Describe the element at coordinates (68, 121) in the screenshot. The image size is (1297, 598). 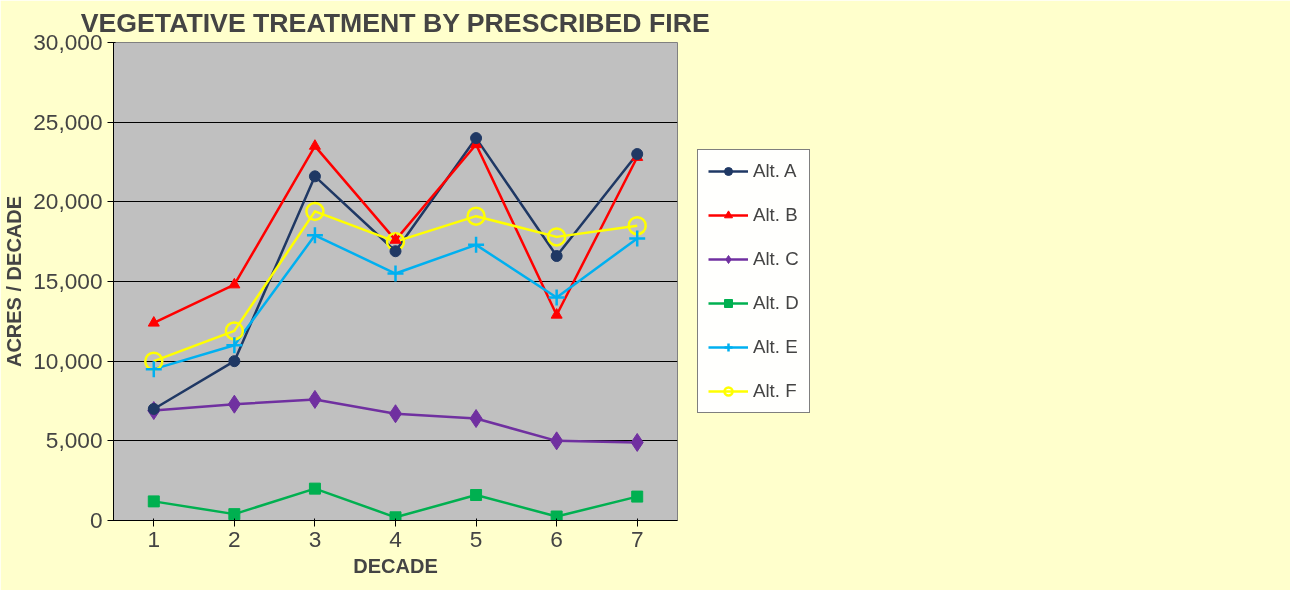
I see `y-tick-label: 25,000` at that location.